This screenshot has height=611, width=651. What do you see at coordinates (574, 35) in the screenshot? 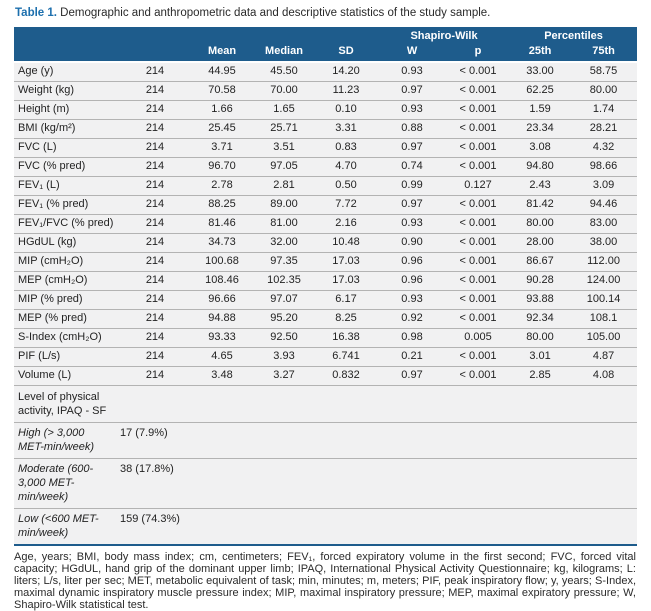
I see `group-header-percentiles: Percentiles` at bounding box center [574, 35].